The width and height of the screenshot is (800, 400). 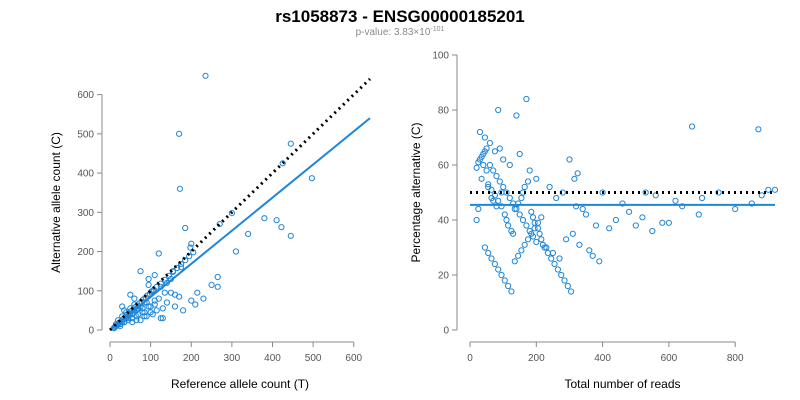 What do you see at coordinates (602, 358) in the screenshot?
I see `right-x-tick-label: 400` at bounding box center [602, 358].